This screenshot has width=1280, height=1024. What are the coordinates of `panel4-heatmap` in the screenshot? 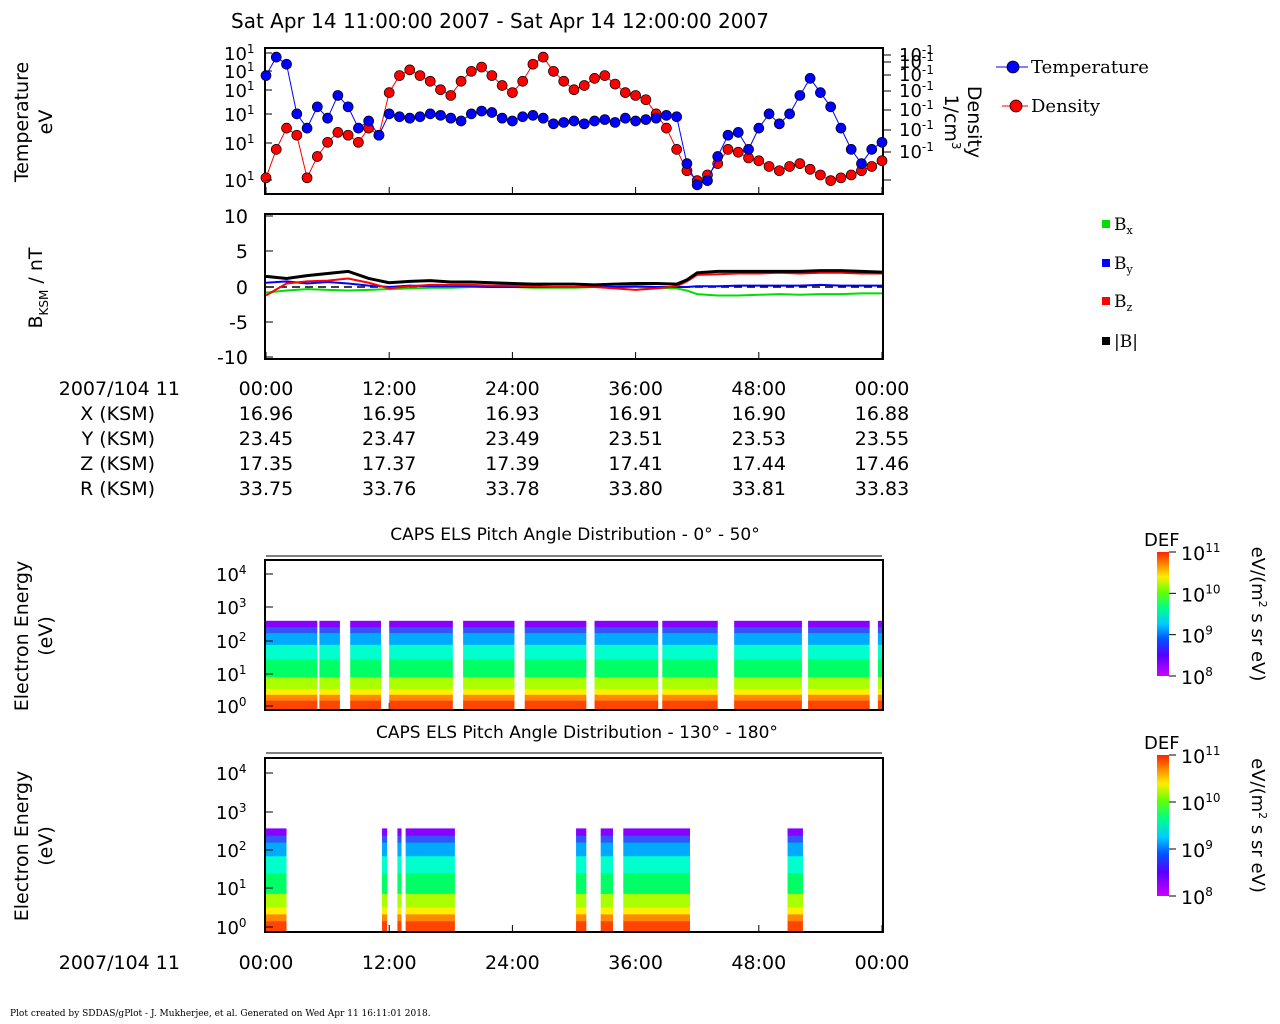 It's located at (534, 880).